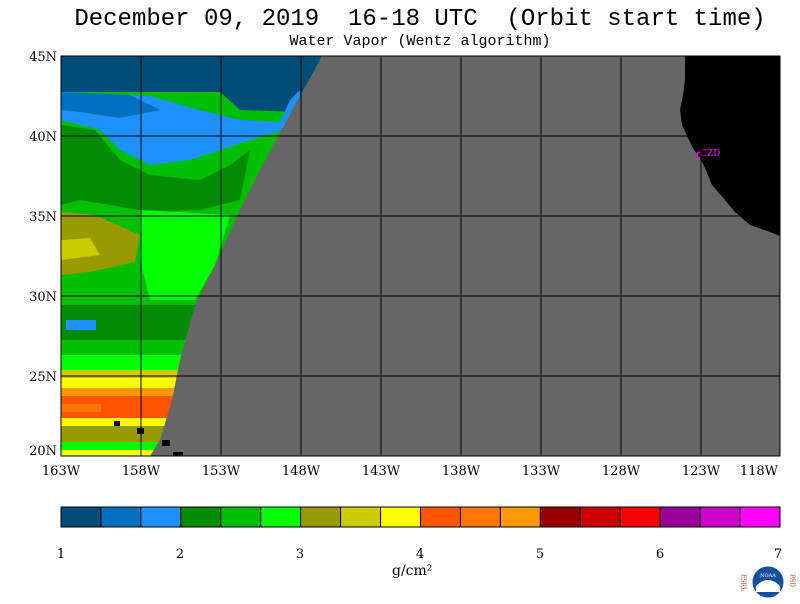 The width and height of the screenshot is (800, 604). Describe the element at coordinates (792, 580) in the screenshot. I see `logo-right-letters: PSD` at that location.